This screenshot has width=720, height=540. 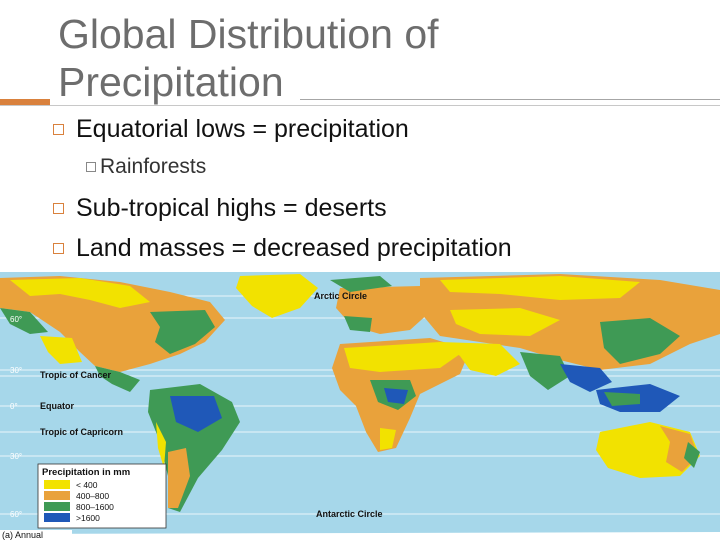 What do you see at coordinates (349, 514) in the screenshot?
I see `antarctic-circle-label: Antarctic Circle` at bounding box center [349, 514].